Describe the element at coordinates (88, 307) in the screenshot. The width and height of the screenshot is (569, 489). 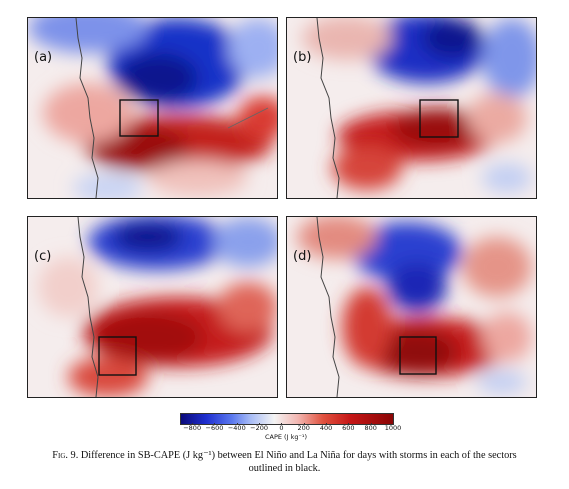
I see `coastline-c` at that location.